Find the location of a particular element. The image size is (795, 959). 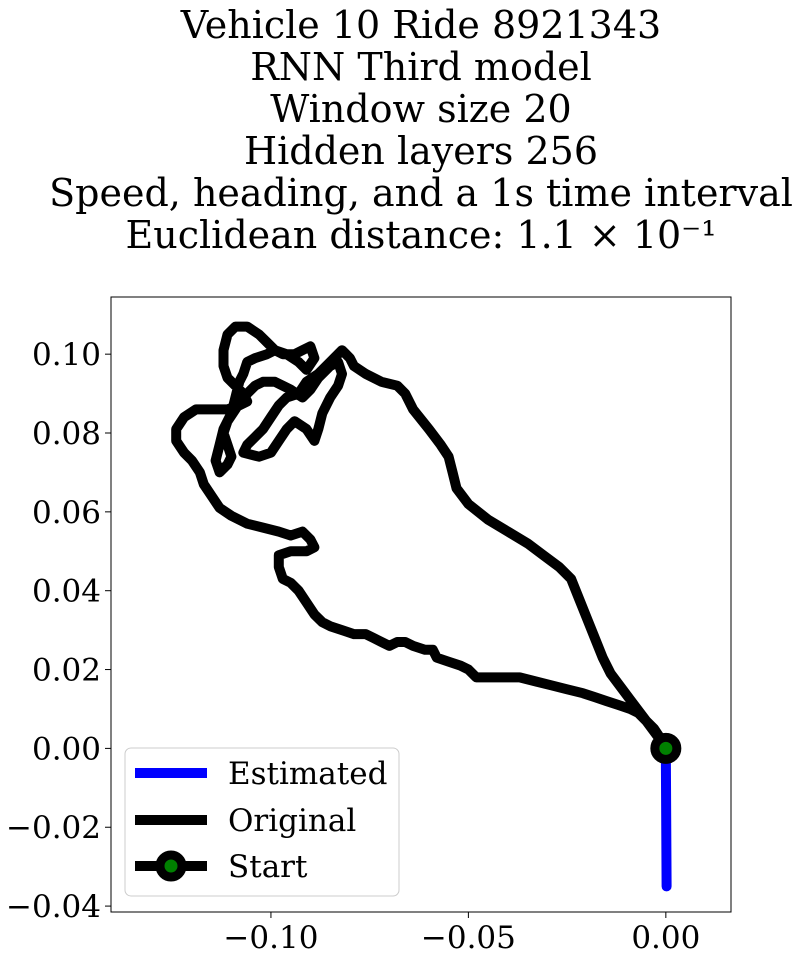

legend-estimated-label: Estimated is located at coordinates (307, 774).